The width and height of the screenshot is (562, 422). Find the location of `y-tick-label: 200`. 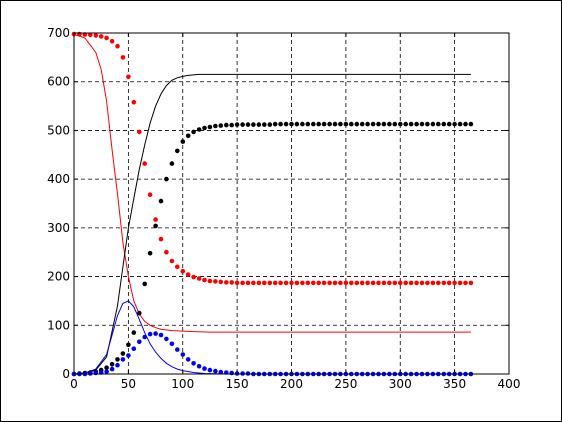

y-tick-label: 200 is located at coordinates (58, 277).